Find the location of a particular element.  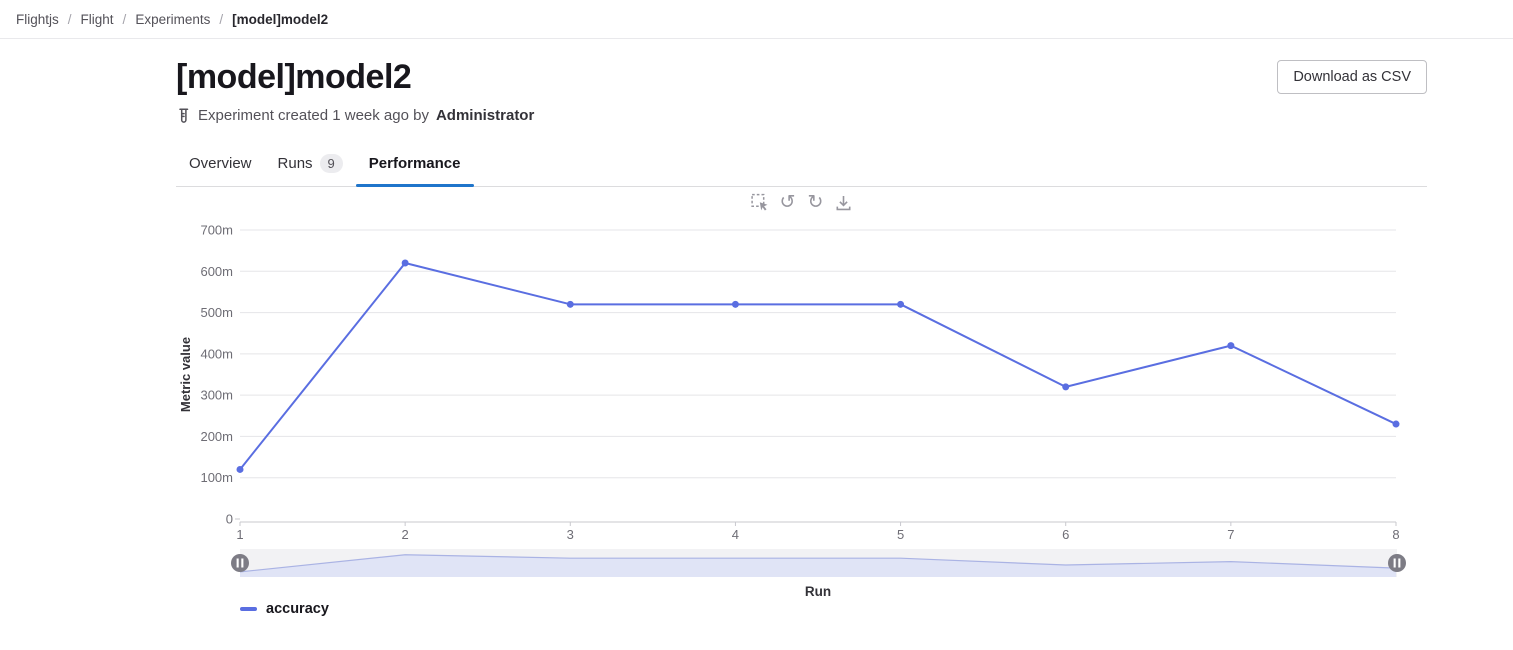

zoom-select-icon is located at coordinates (759, 202).